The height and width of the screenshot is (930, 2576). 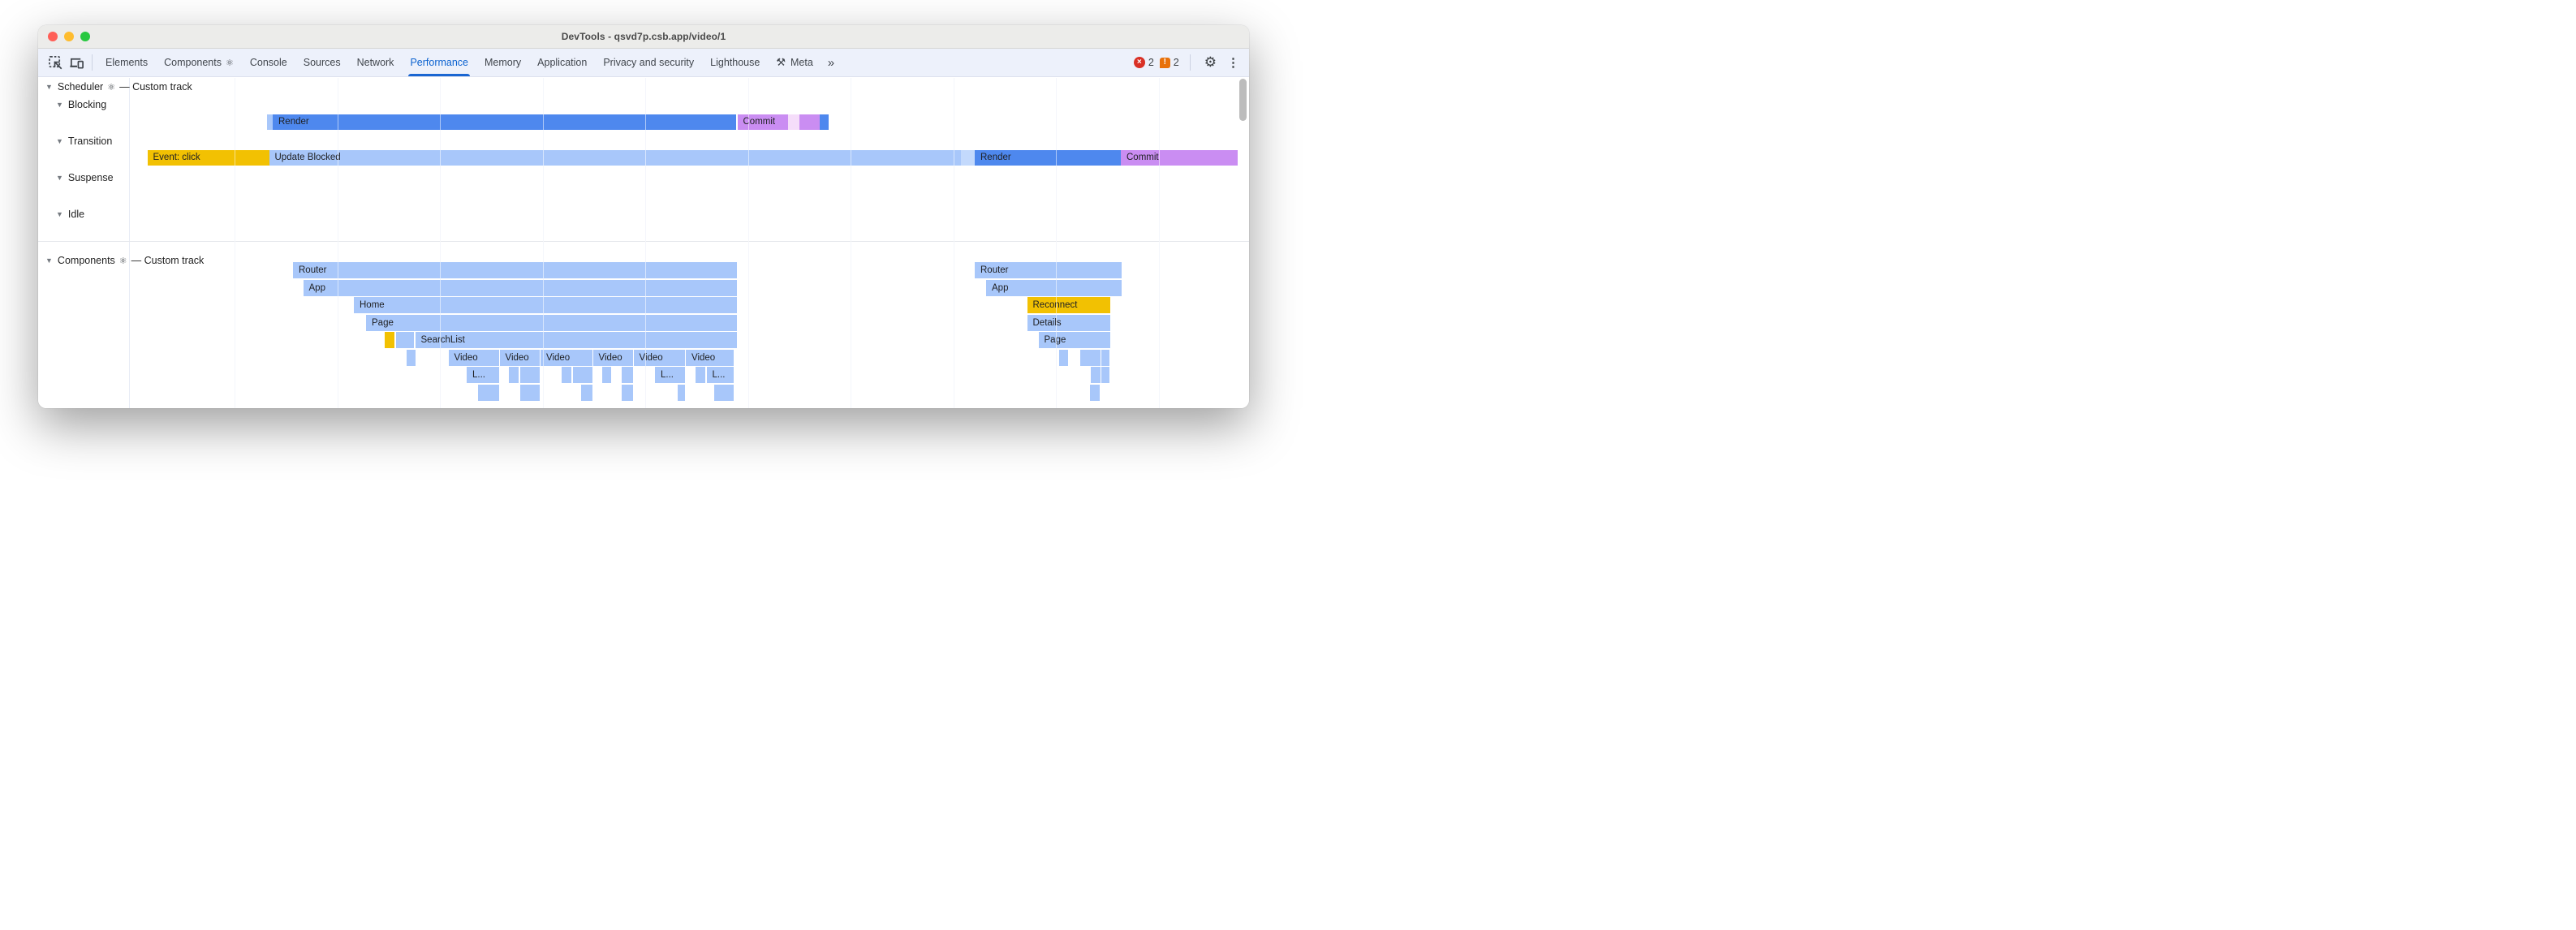 What do you see at coordinates (1211, 62) in the screenshot?
I see `settings-gear-icon: ⚙` at bounding box center [1211, 62].